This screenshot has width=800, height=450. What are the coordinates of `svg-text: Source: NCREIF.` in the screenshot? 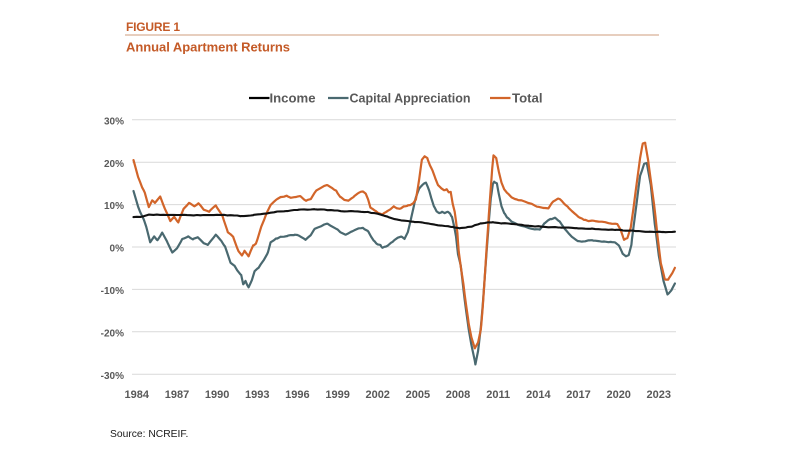 It's located at (149, 434).